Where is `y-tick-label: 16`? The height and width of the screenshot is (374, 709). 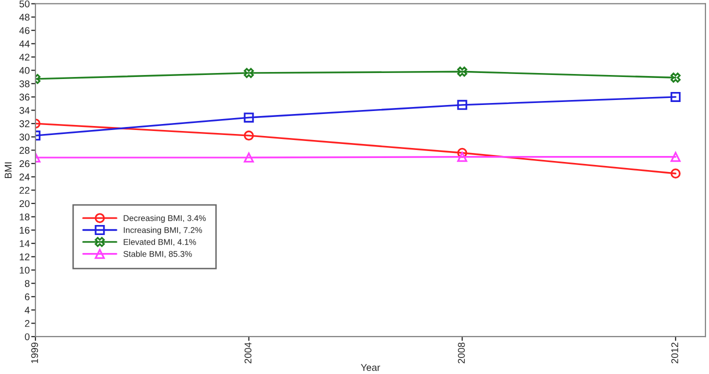
y-tick-label: 16 is located at coordinates (25, 230).